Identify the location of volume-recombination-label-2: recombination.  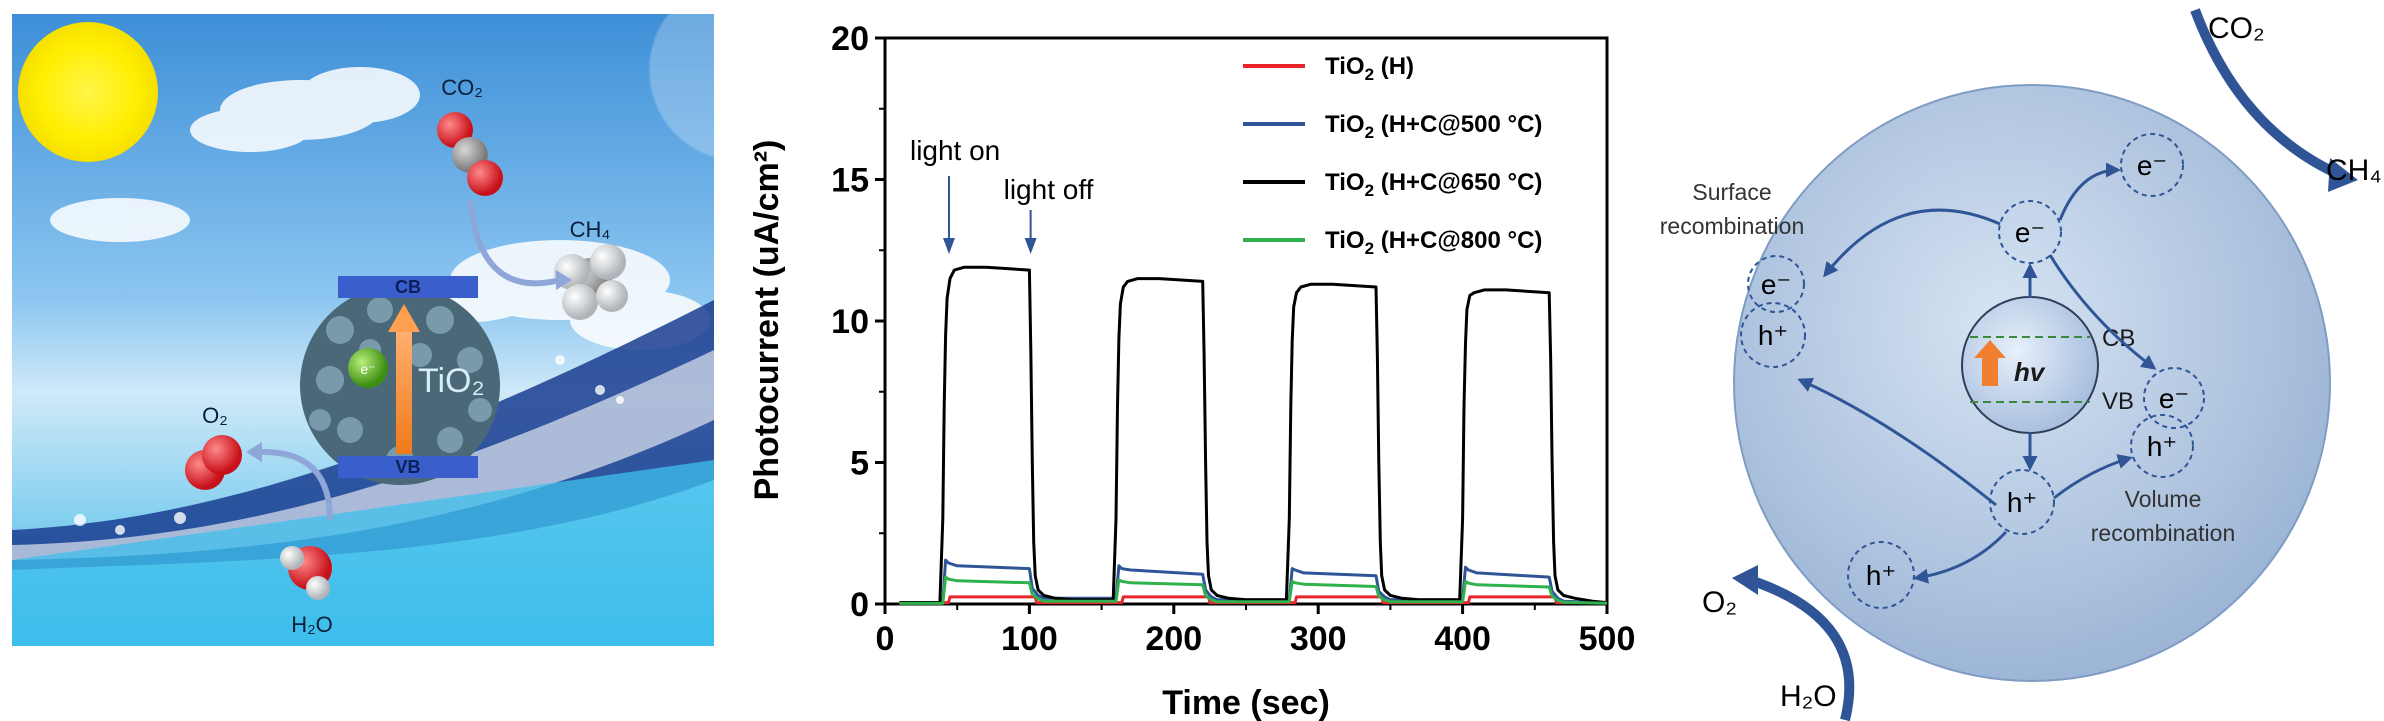
(2163, 533).